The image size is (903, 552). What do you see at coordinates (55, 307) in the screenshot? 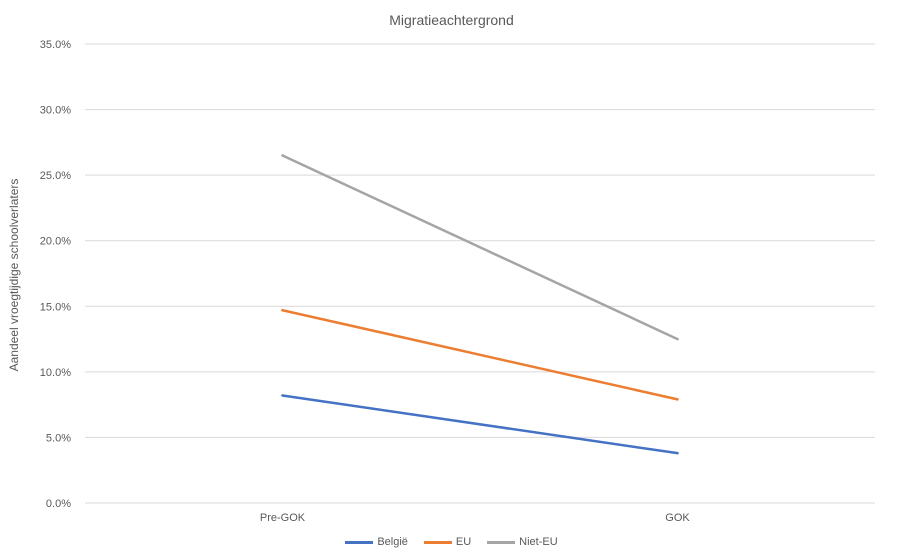
I see `y-tick-label: 15.0%` at bounding box center [55, 307].